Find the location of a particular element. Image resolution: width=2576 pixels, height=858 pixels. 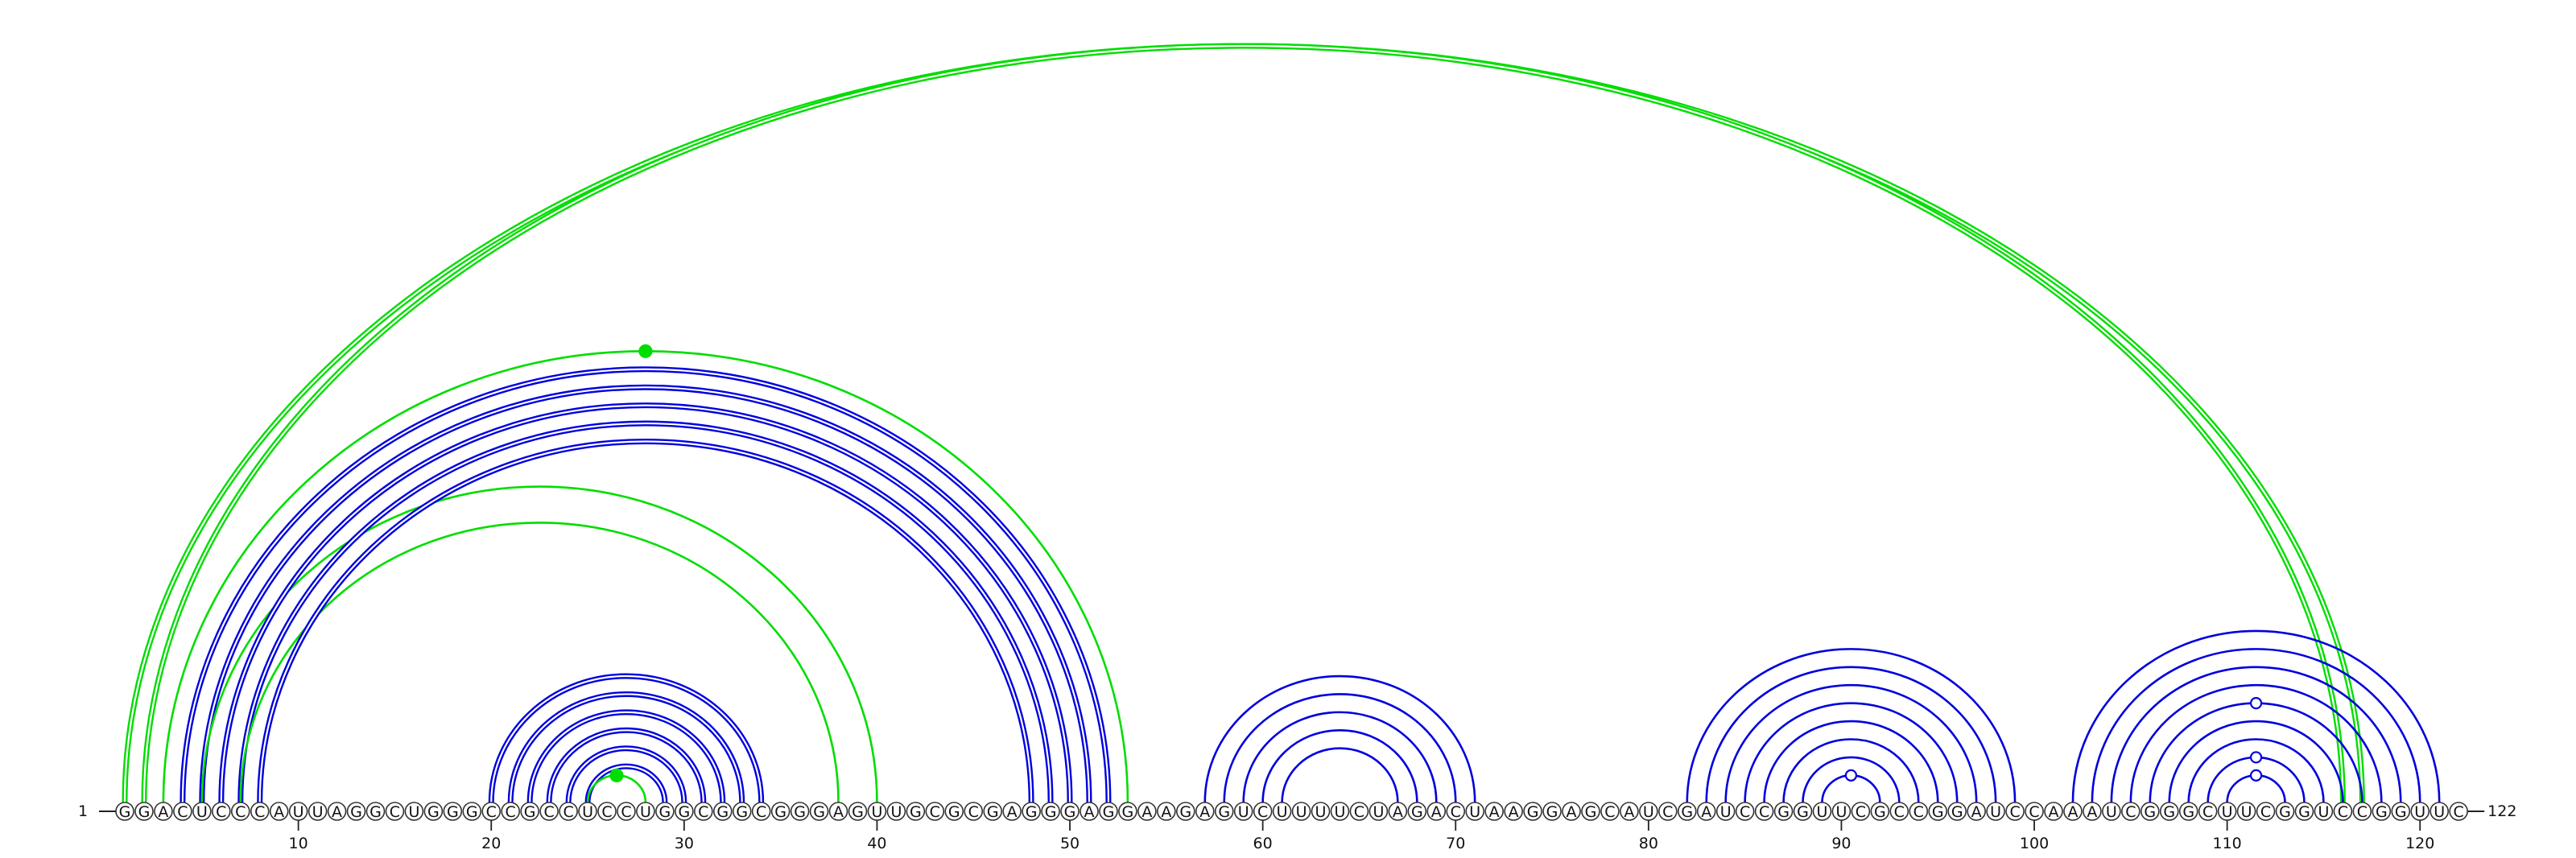

nucleotide-107: G is located at coordinates (2169, 812).